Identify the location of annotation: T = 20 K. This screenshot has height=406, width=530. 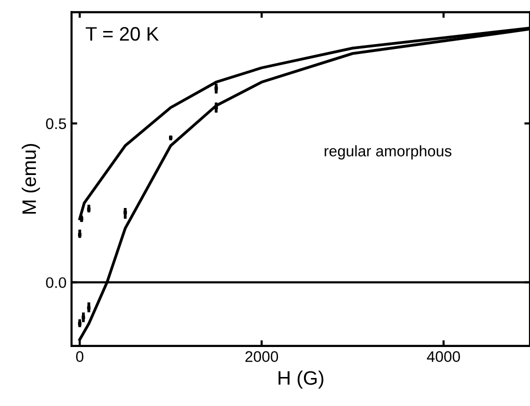
(122, 33).